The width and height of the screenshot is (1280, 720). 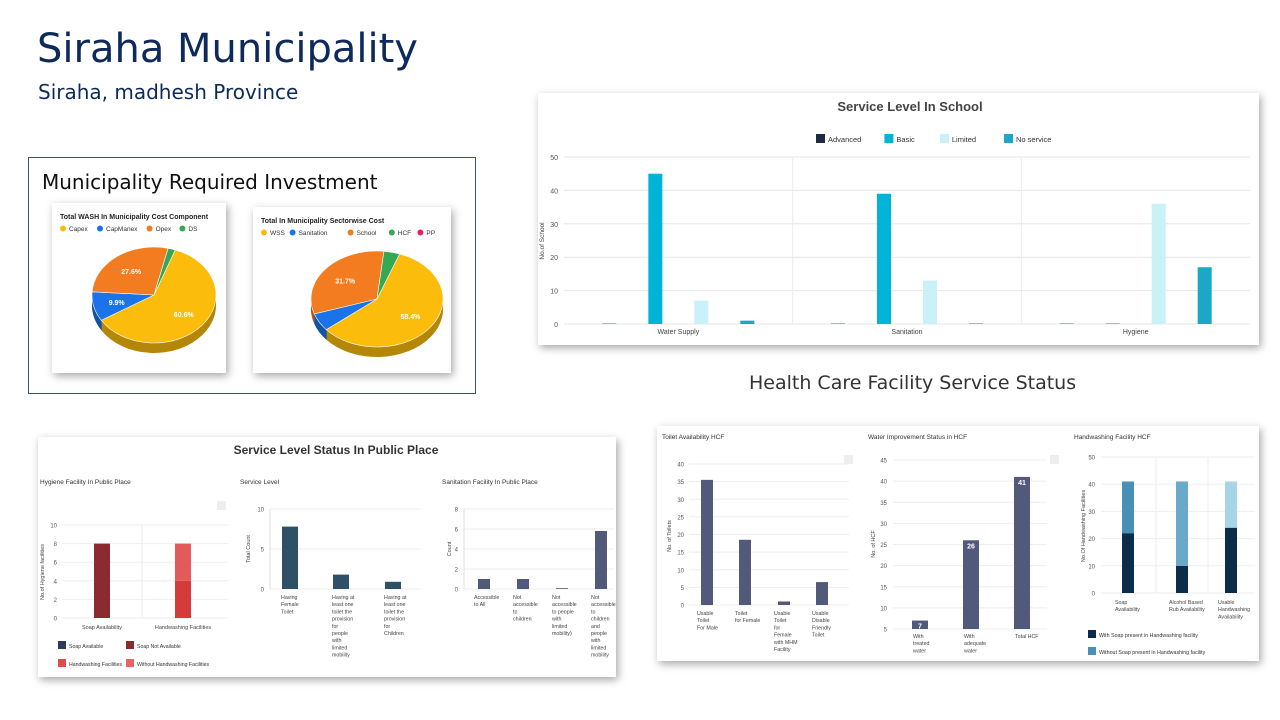 I want to click on panel-title: Sanitation Facility In Public Place, so click(x=490, y=482).